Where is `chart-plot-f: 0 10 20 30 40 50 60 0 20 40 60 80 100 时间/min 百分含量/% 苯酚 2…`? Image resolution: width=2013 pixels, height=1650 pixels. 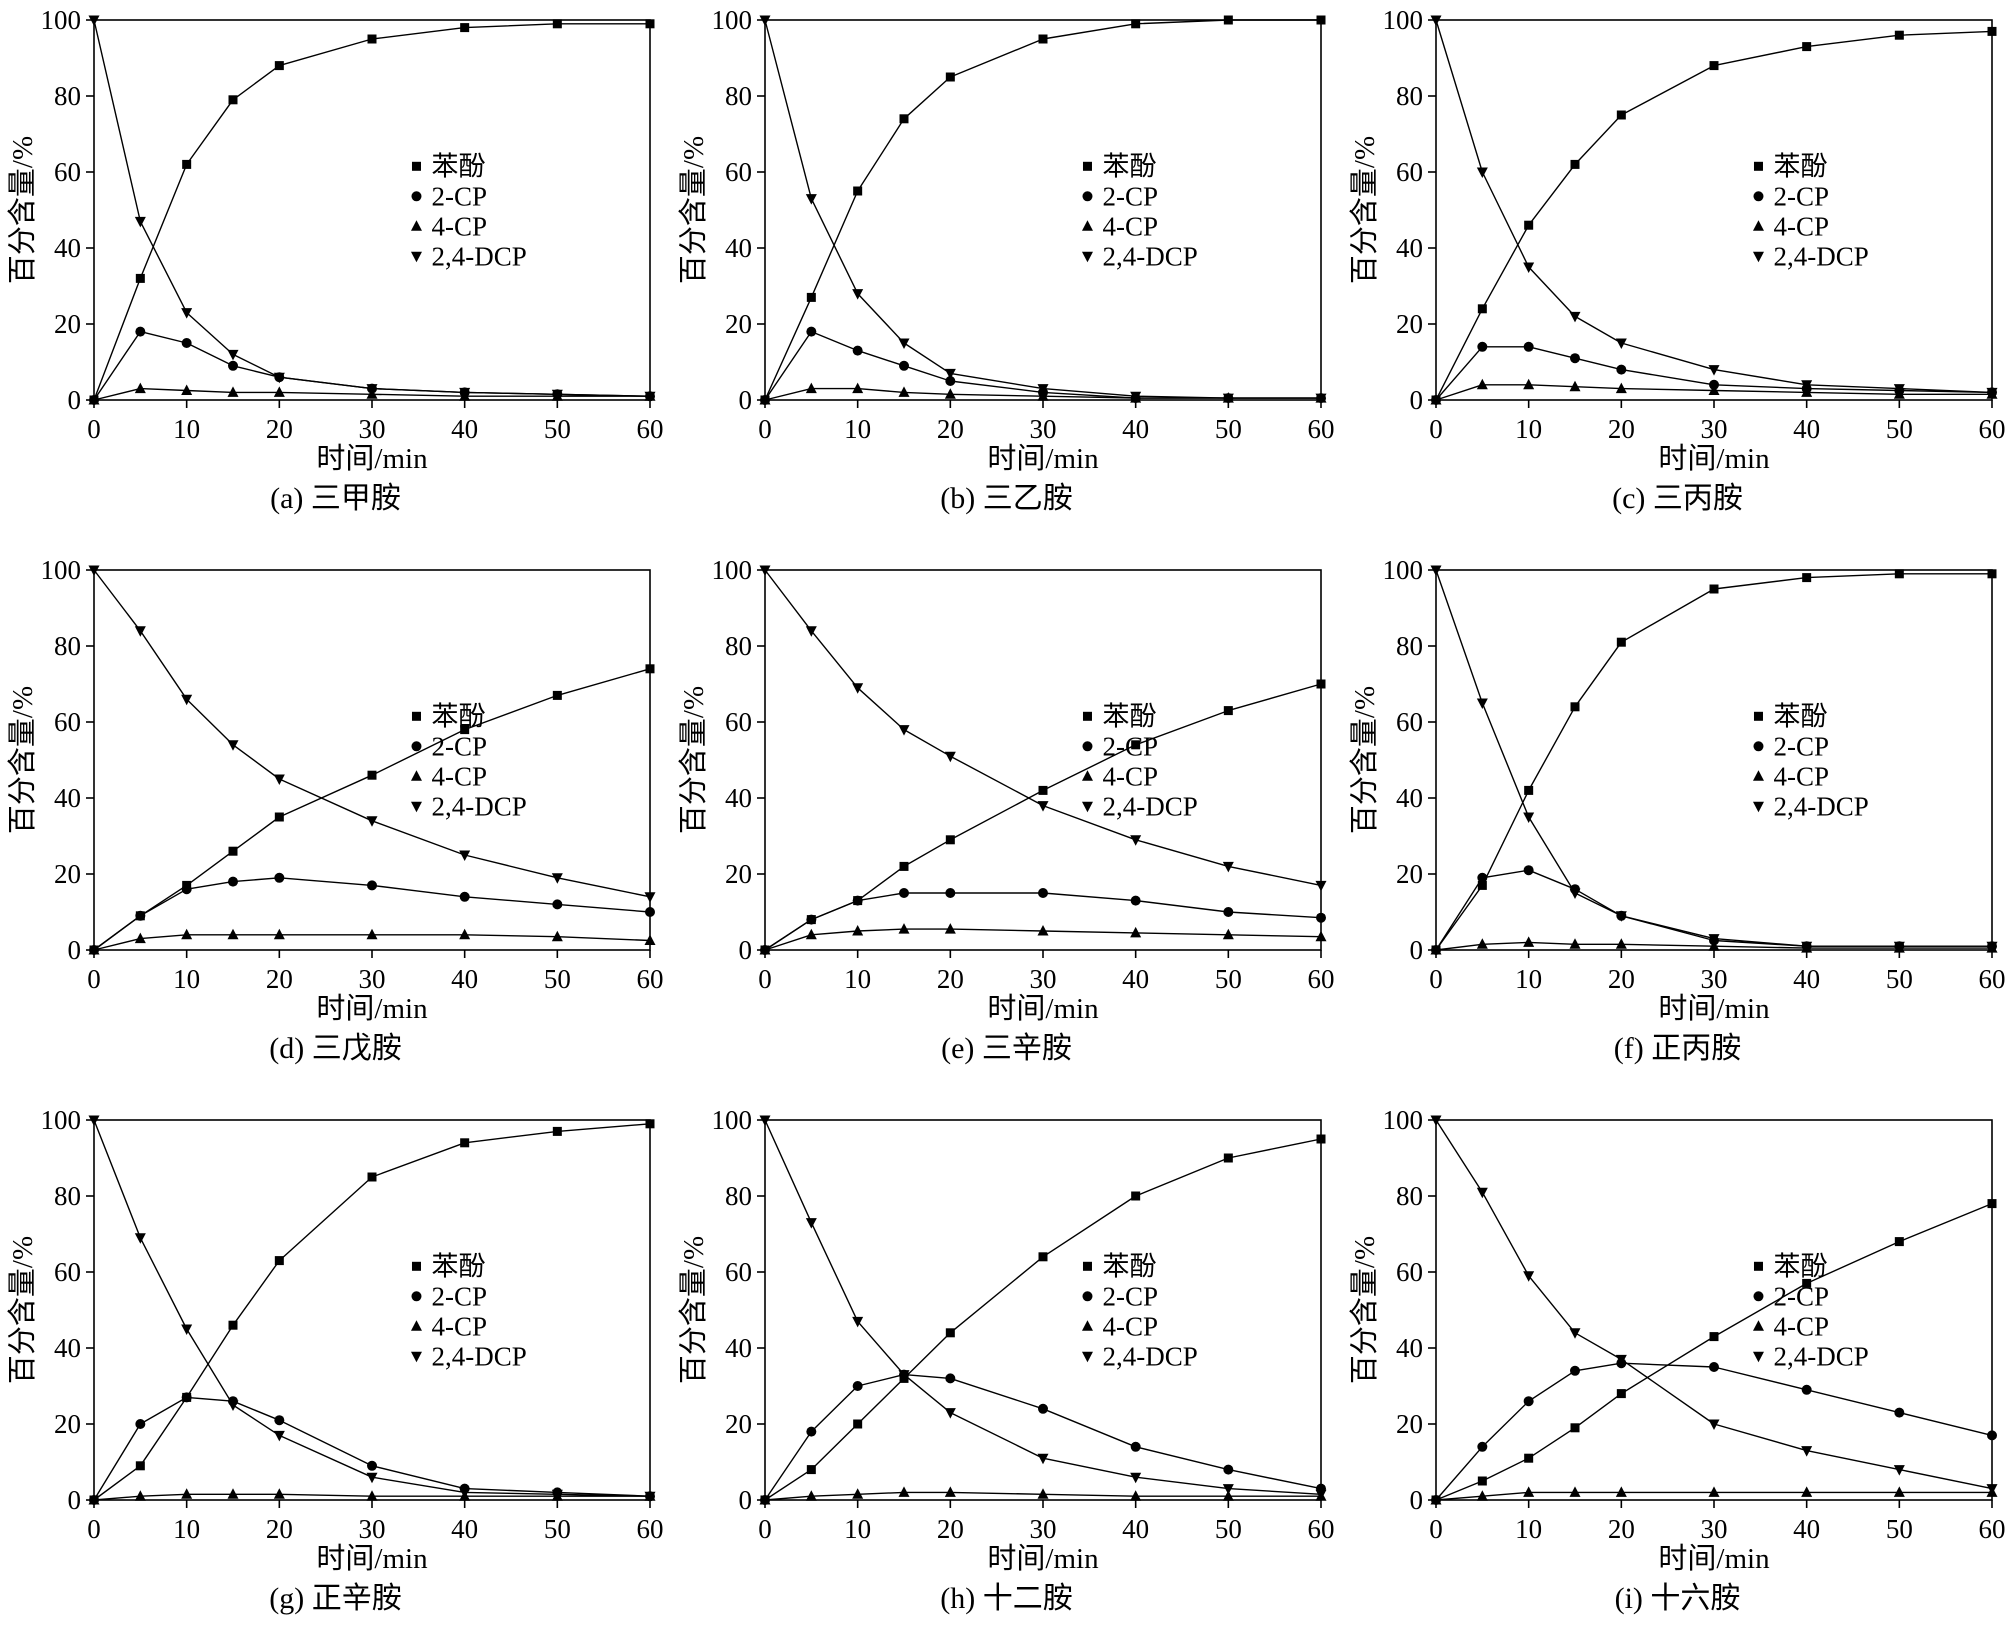 chart-plot-f: 0 10 20 30 40 50 60 0 20 40 60 80 100 时间/min 百分含量/% 苯酚 2… is located at coordinates (1678, 793).